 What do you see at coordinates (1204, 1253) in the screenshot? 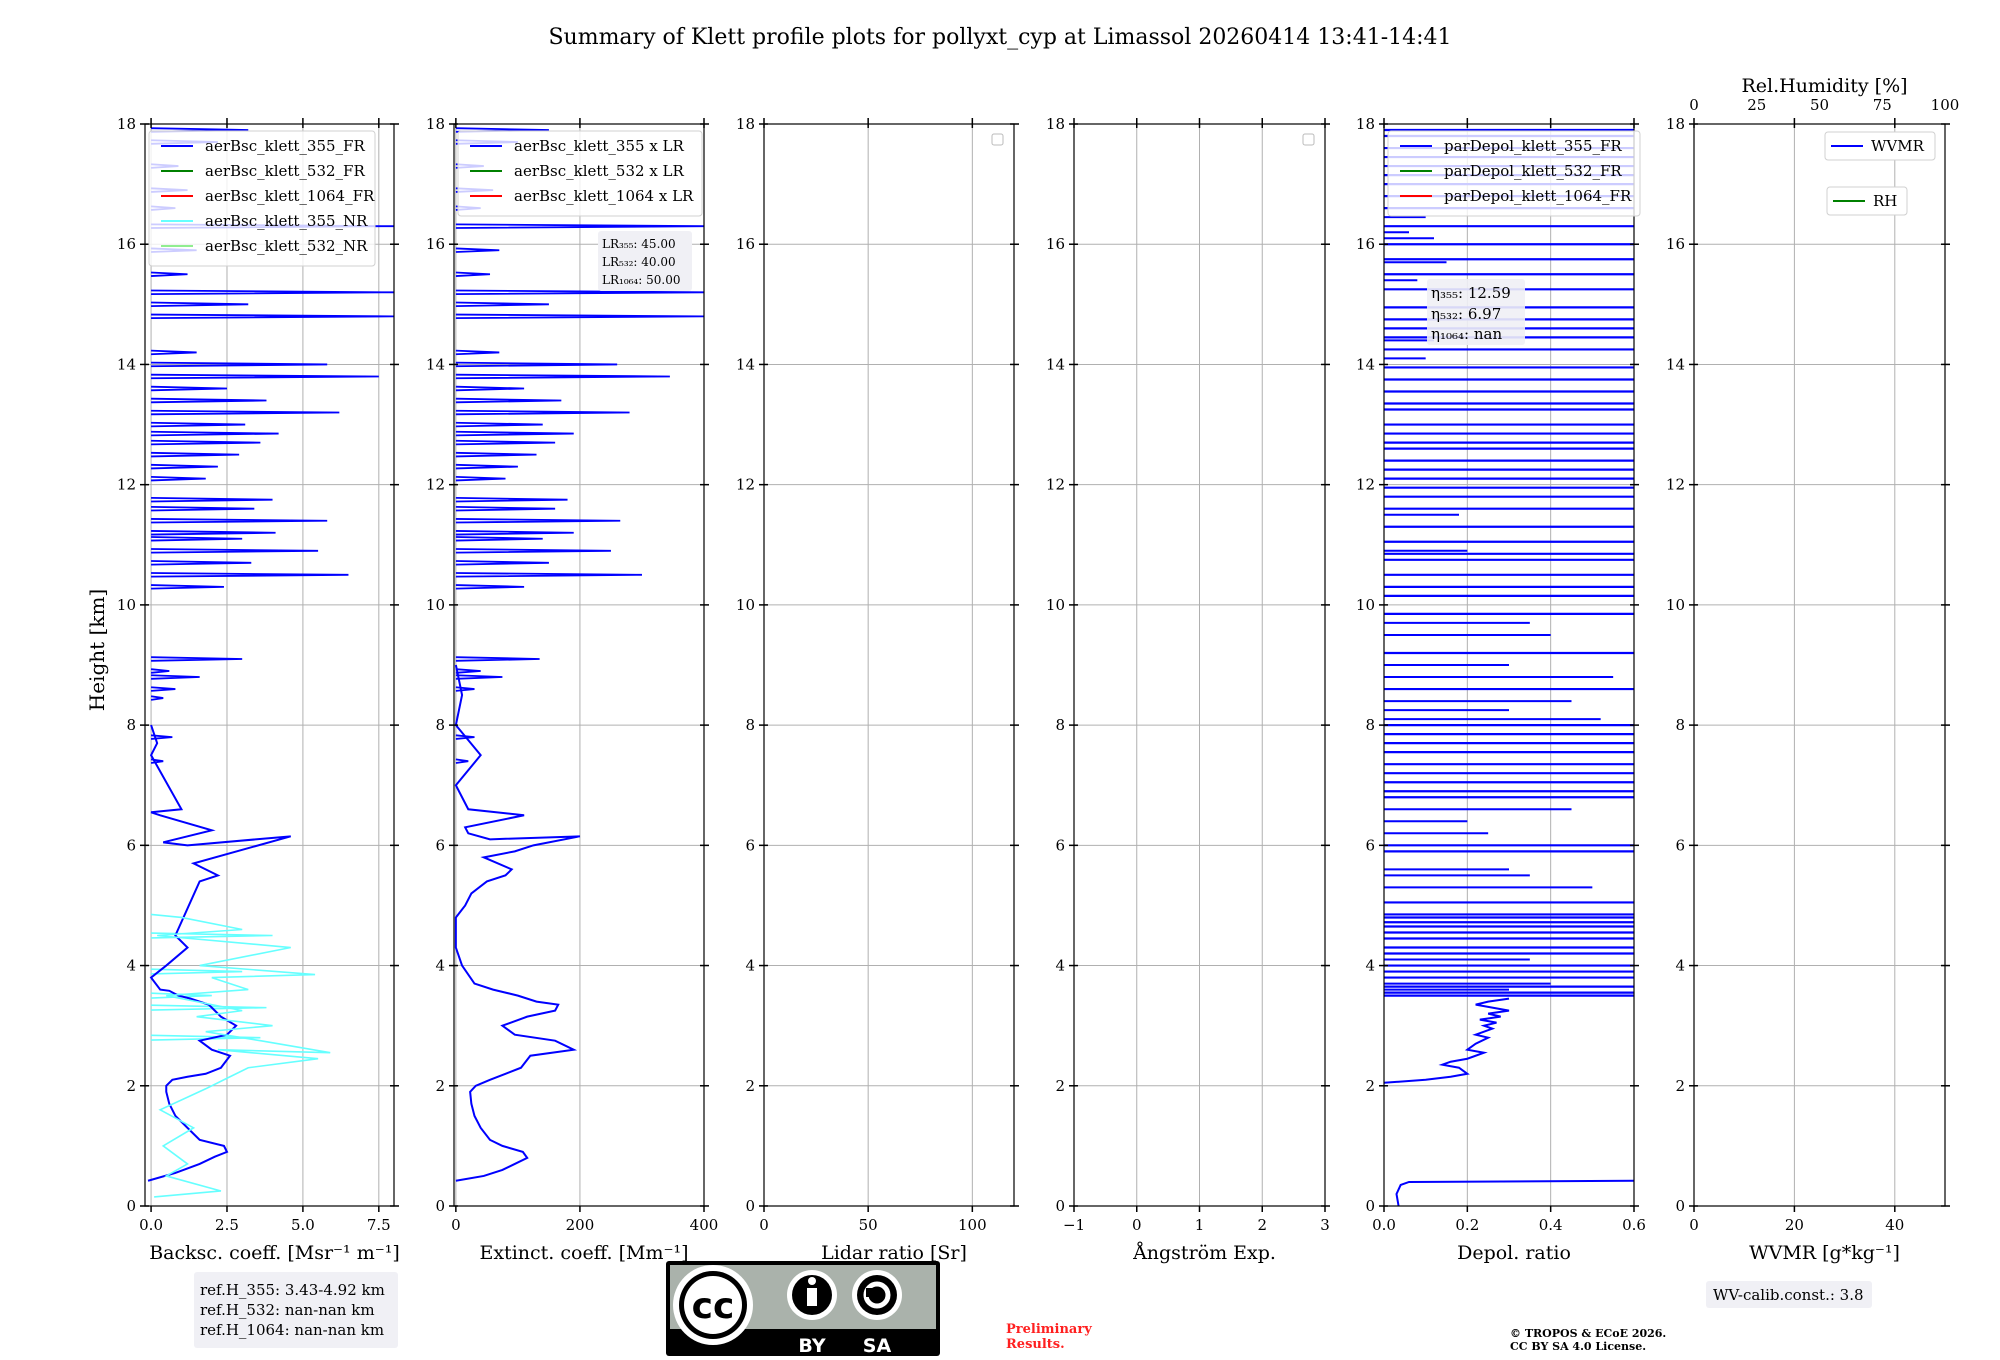
I see `x-axis-label: Ångström Exp.` at bounding box center [1204, 1253].